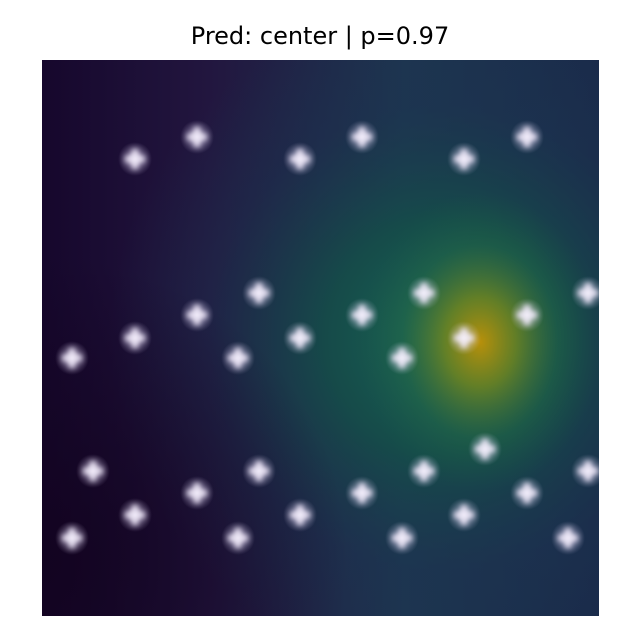 The image size is (640, 640). I want to click on prediction-title: Pred: center | p=0.97, so click(320, 36).